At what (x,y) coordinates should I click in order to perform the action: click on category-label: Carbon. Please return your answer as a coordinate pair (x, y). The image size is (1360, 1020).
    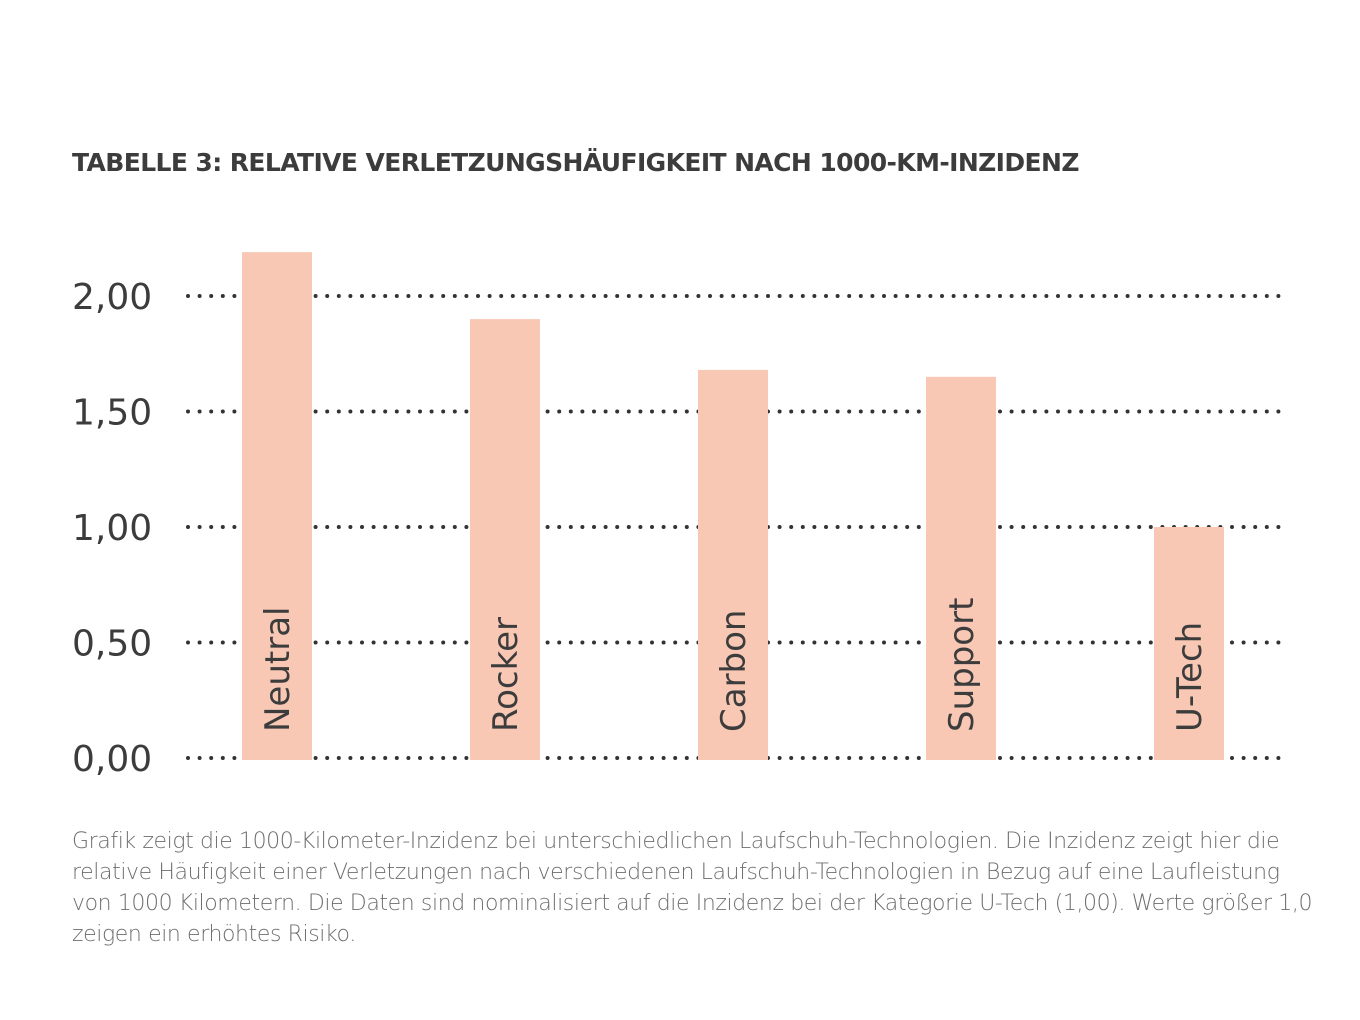
    Looking at the image, I should click on (734, 671).